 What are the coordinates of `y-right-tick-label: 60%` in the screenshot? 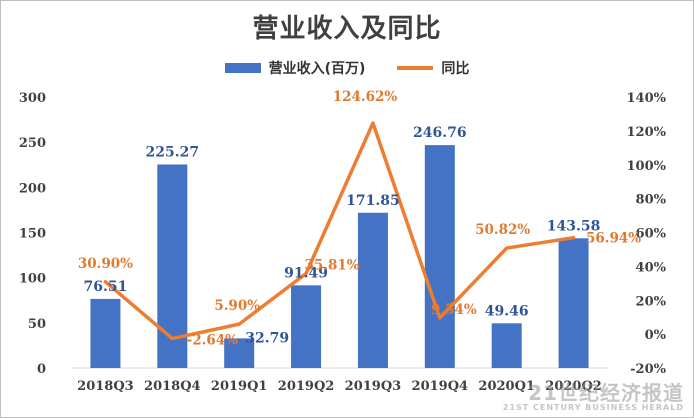 It's located at (651, 234).